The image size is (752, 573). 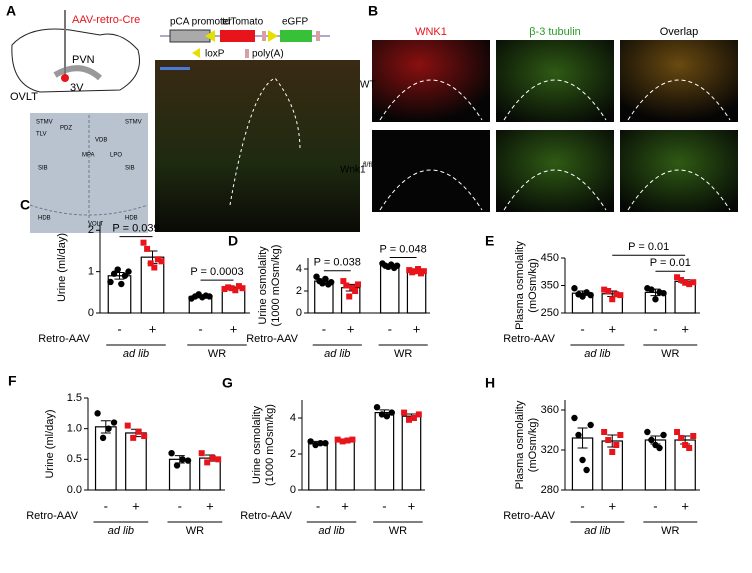 What do you see at coordinates (264, 36) in the screenshot?
I see `polya` at bounding box center [264, 36].